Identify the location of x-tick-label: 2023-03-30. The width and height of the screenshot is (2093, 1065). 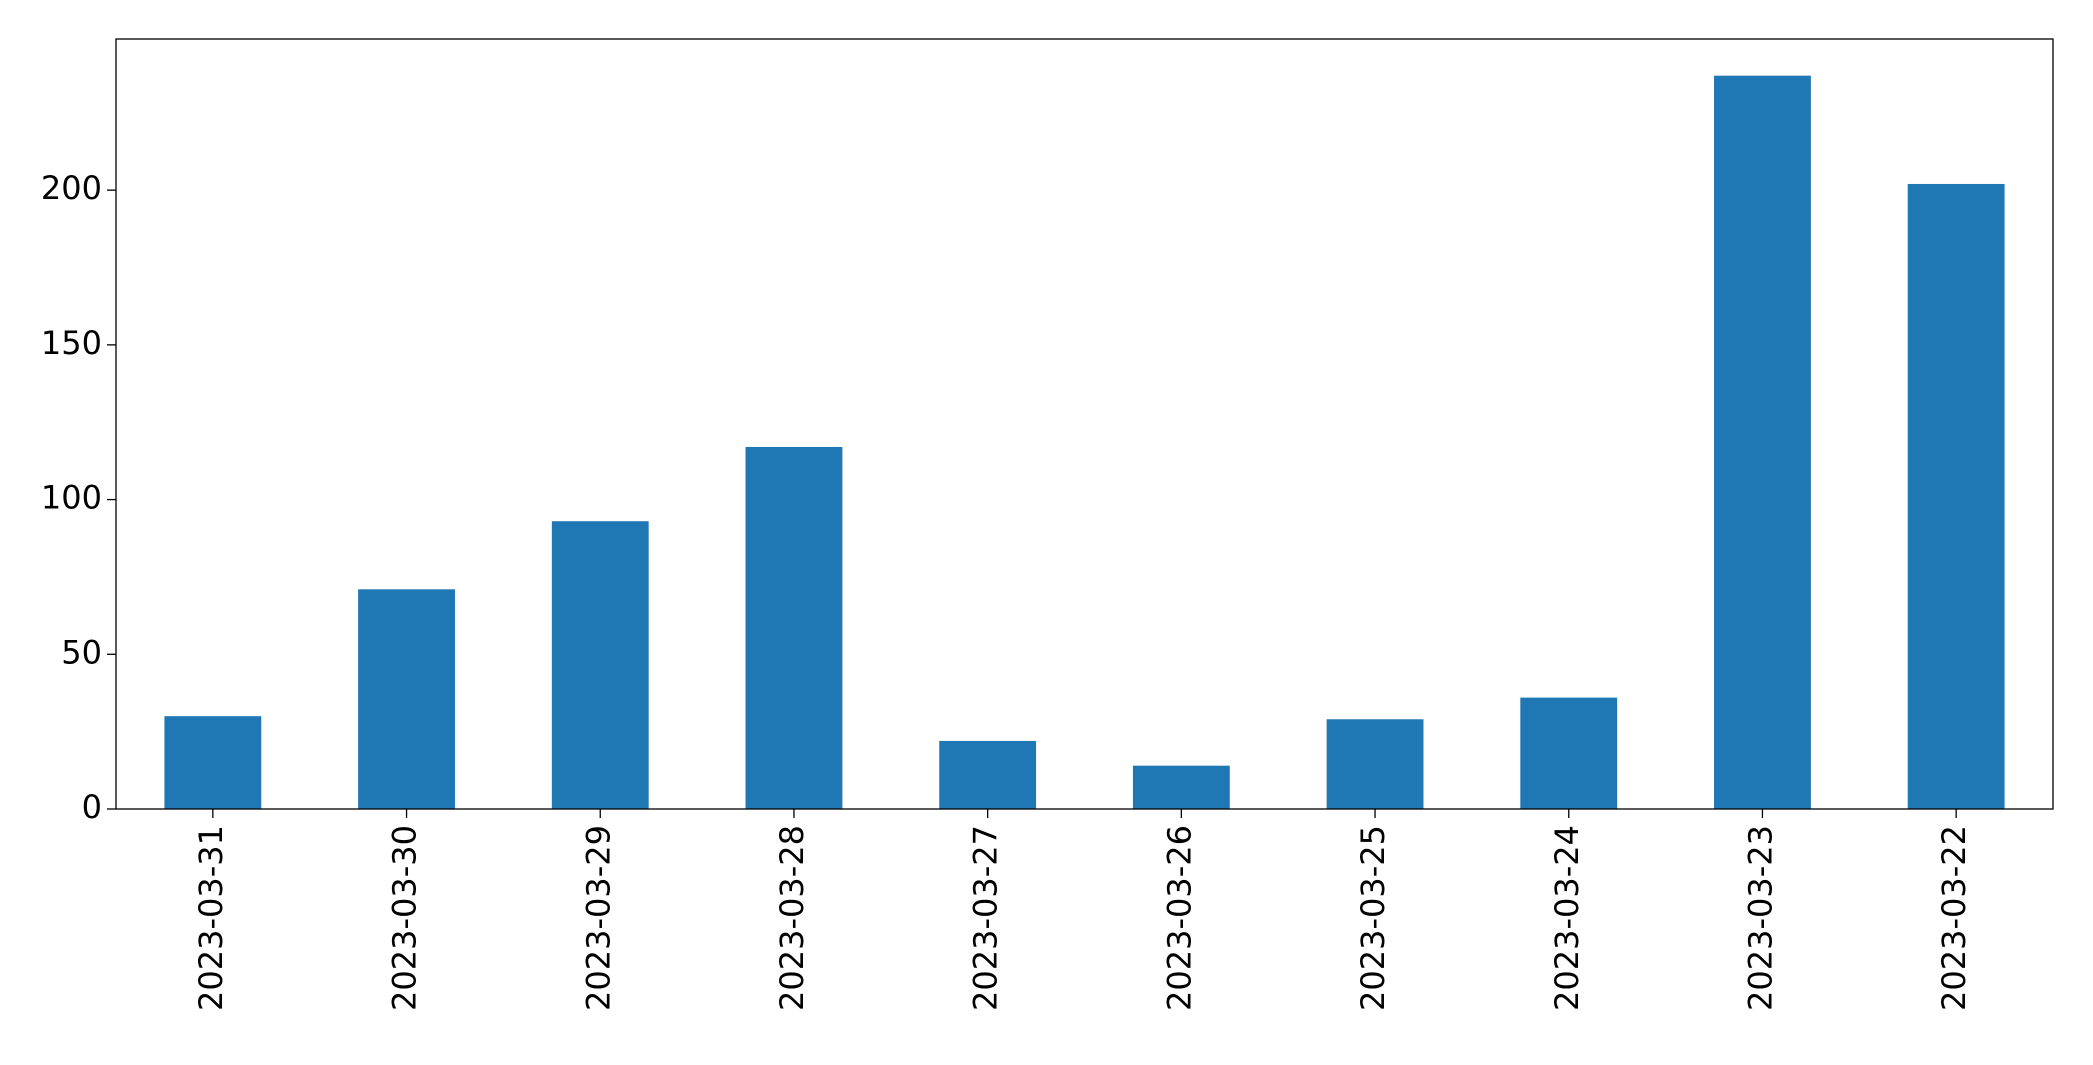
(405, 918).